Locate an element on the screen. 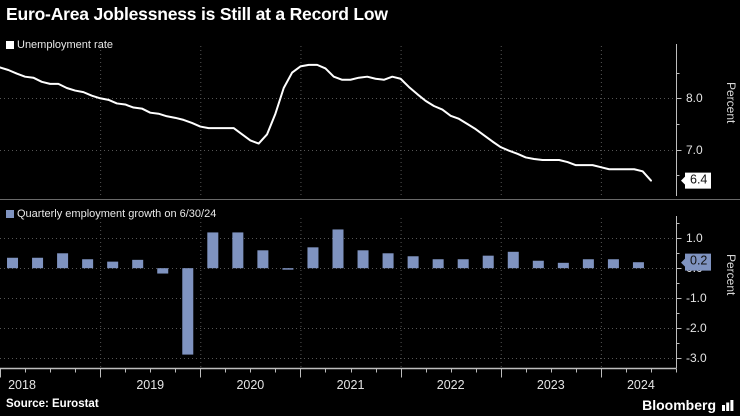 The image size is (740, 416). x-tick-label: 2024 is located at coordinates (640, 385).